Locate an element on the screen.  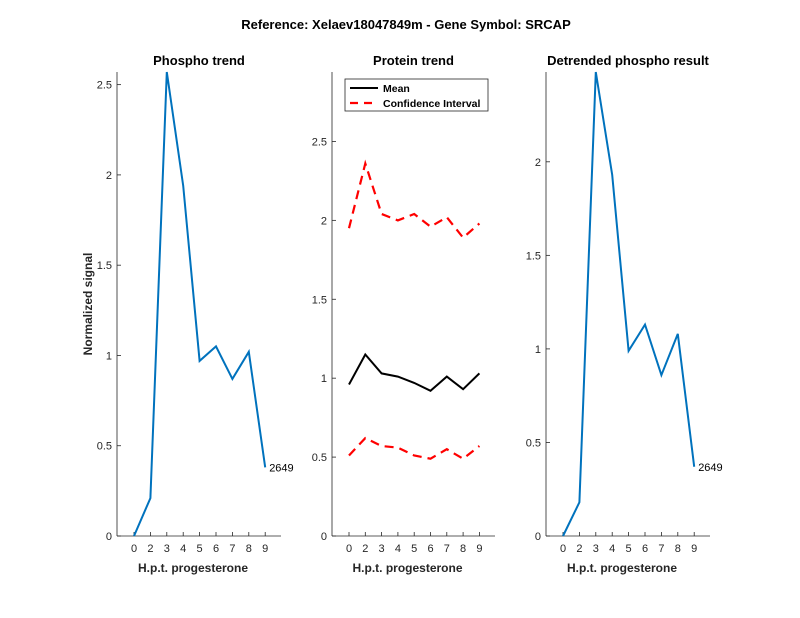
panel-title: Phospho trend is located at coordinates (199, 60).